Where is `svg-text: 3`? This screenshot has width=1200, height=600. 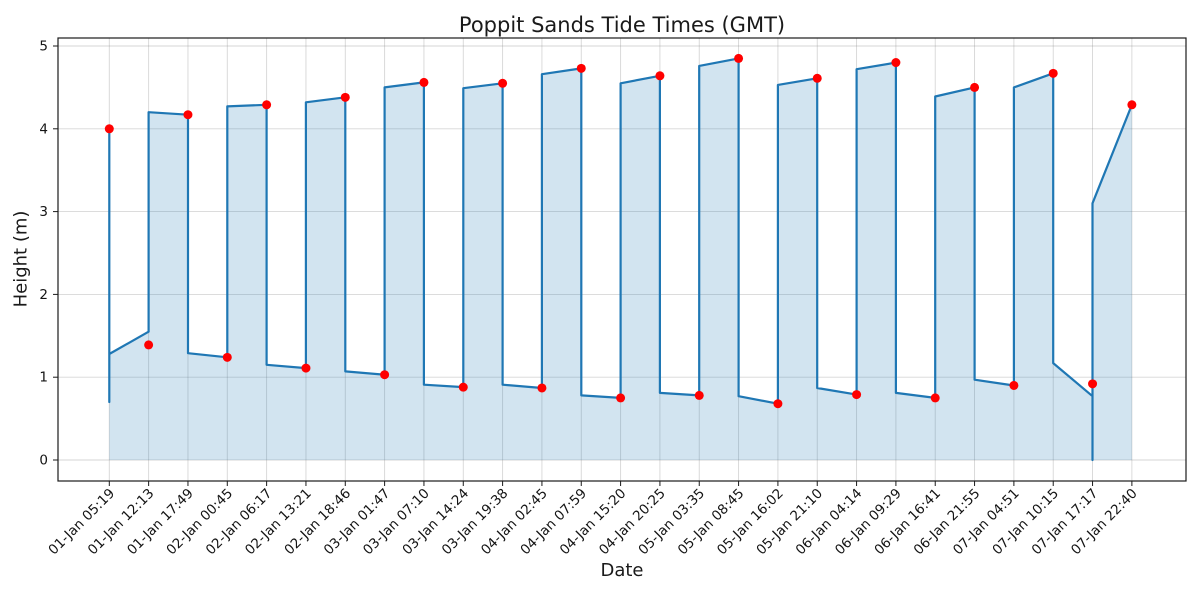
svg-text: 3 is located at coordinates (43, 212).